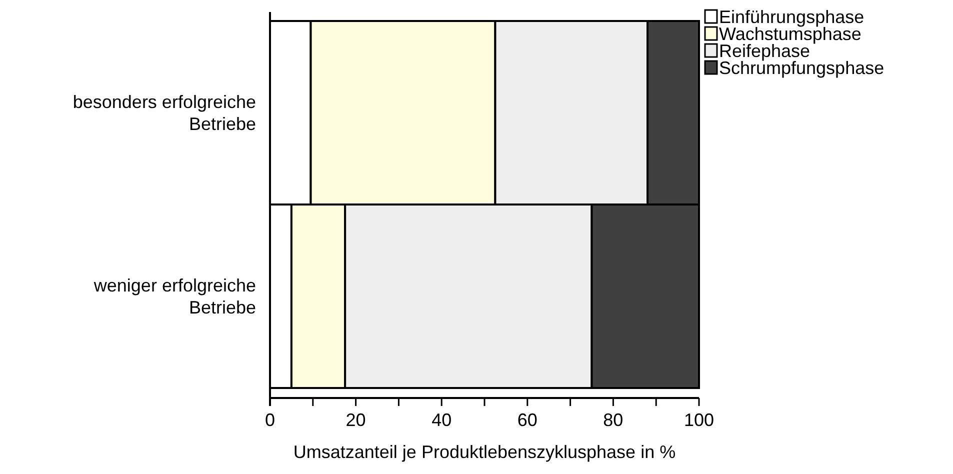  What do you see at coordinates (791, 17) in the screenshot?
I see `legend-label: Einführungsphase` at bounding box center [791, 17].